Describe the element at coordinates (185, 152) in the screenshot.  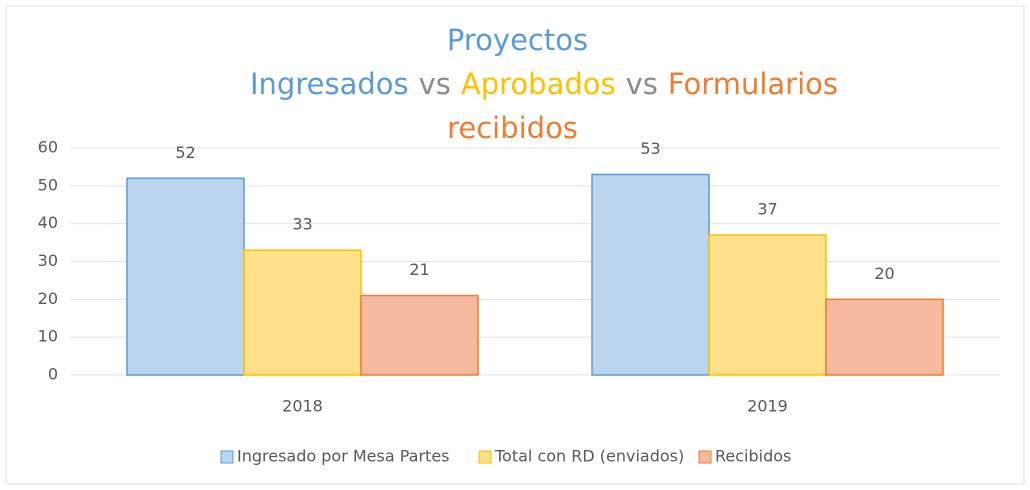
I see `value-label: 52` at that location.